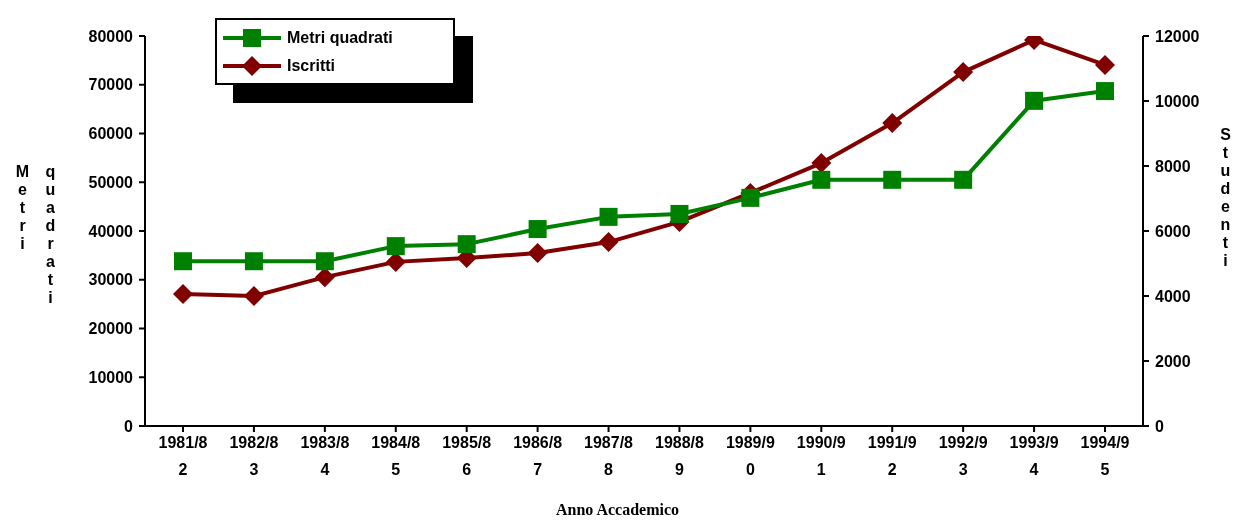 The image size is (1235, 531). What do you see at coordinates (111, 182) in the screenshot?
I see `y-tick-label: 50000` at bounding box center [111, 182].